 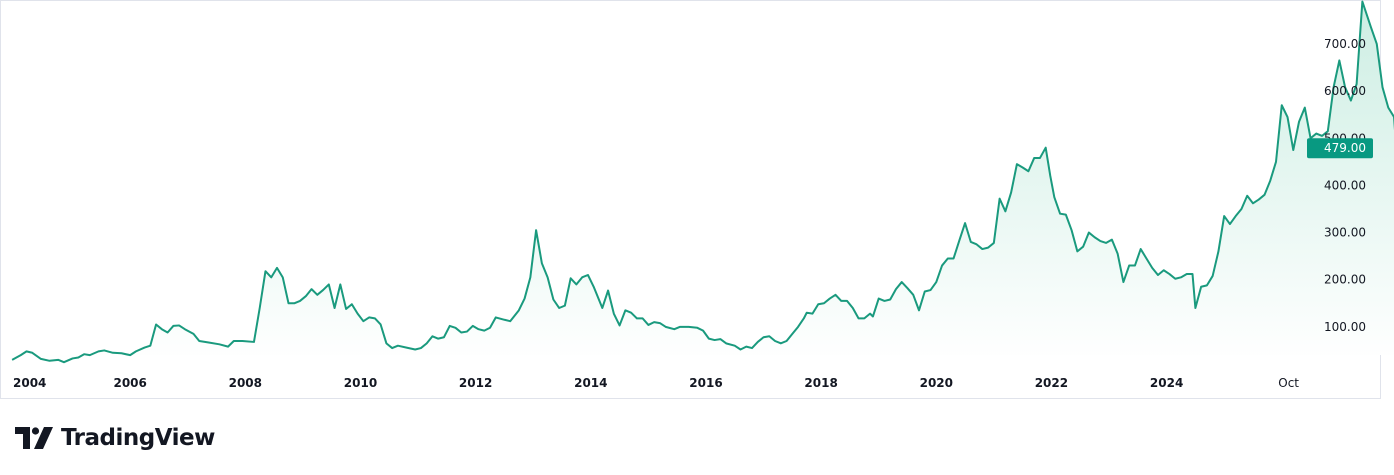 I want to click on x-tick-label: 2006, so click(x=129, y=383).